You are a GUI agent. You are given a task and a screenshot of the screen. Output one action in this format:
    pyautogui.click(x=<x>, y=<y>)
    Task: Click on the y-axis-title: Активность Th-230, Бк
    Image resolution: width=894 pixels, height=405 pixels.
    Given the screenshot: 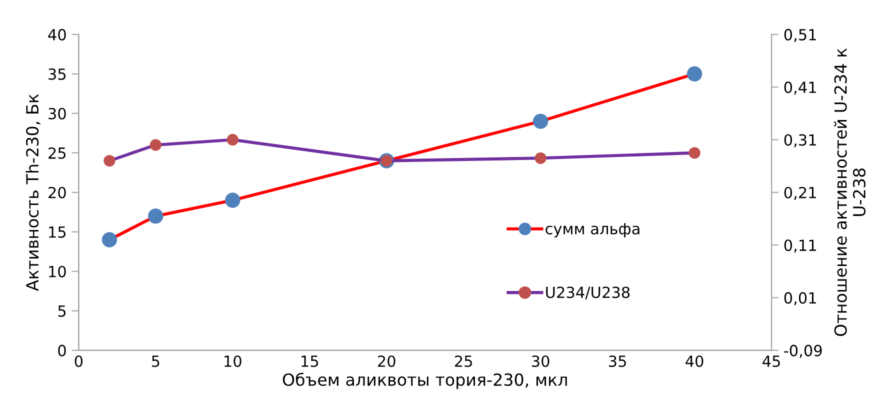 What is the action you would take?
    pyautogui.click(x=33, y=193)
    